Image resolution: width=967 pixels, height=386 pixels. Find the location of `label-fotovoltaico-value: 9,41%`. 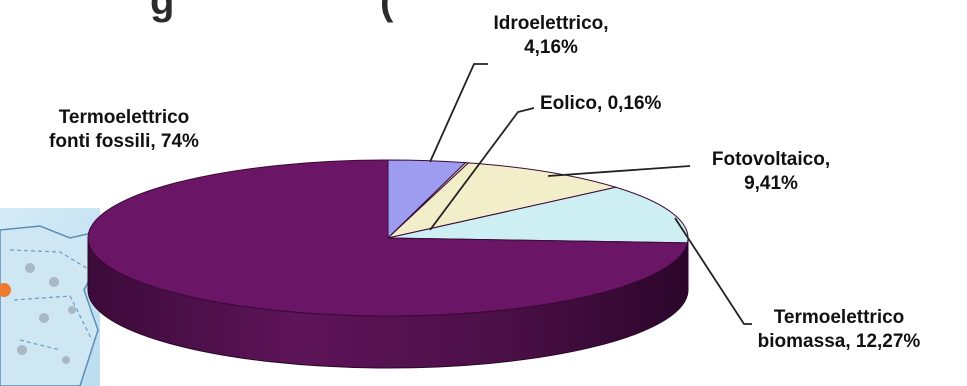

label-fotovoltaico-value: 9,41% is located at coordinates (771, 183).